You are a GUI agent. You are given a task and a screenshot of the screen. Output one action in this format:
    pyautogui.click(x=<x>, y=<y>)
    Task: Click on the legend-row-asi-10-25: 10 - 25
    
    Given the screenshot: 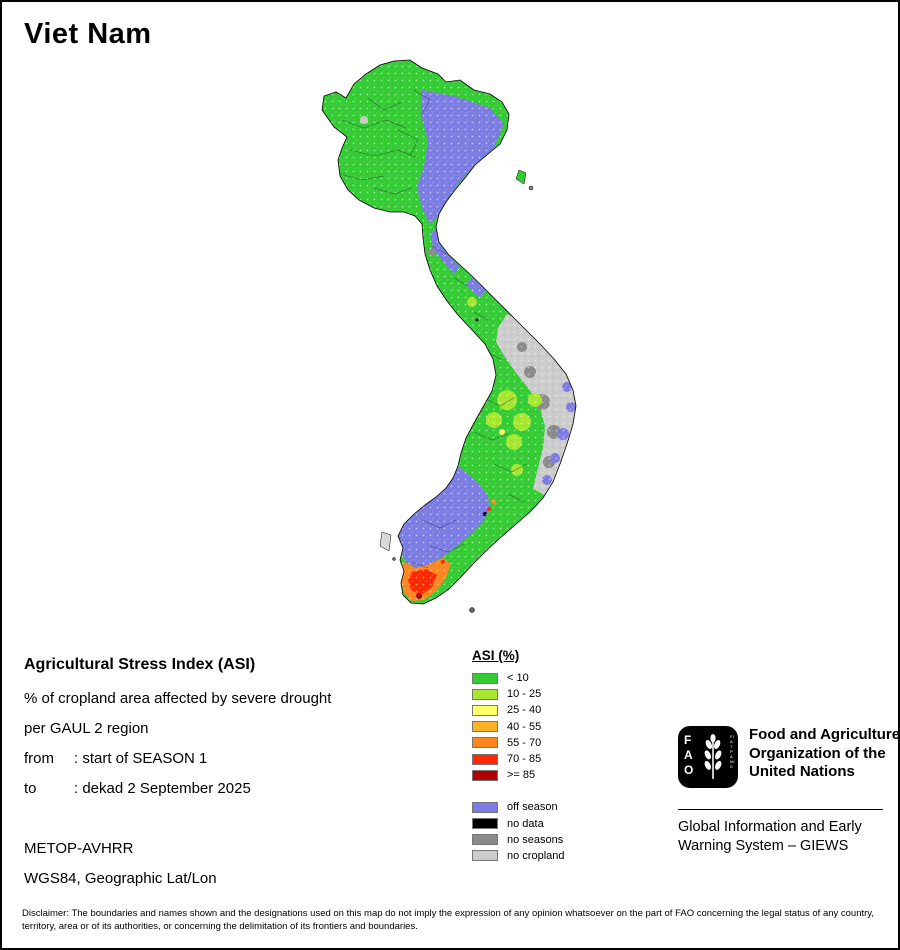 What is the action you would take?
    pyautogui.click(x=518, y=694)
    